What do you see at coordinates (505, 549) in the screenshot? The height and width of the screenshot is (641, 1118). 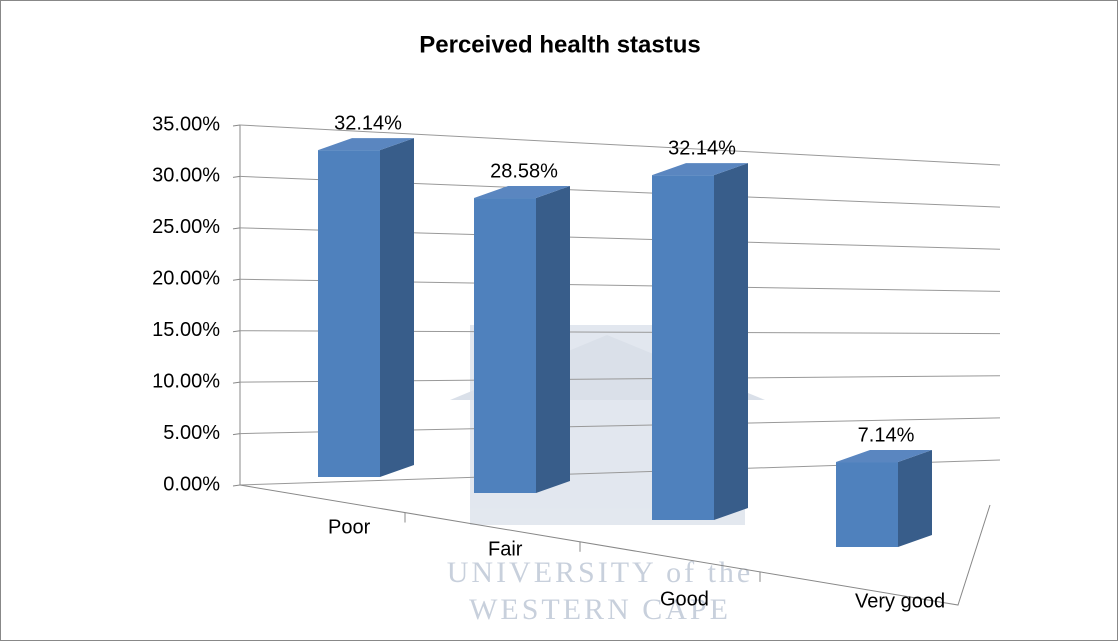 I see `x-tick-label: Fair` at bounding box center [505, 549].